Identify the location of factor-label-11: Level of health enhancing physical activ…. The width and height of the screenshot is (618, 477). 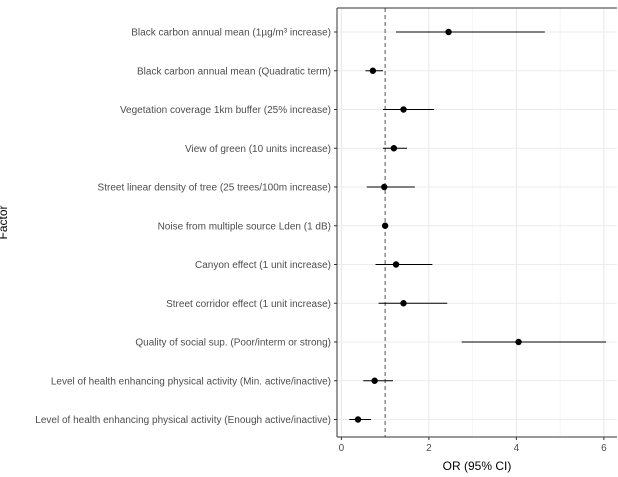
(183, 420).